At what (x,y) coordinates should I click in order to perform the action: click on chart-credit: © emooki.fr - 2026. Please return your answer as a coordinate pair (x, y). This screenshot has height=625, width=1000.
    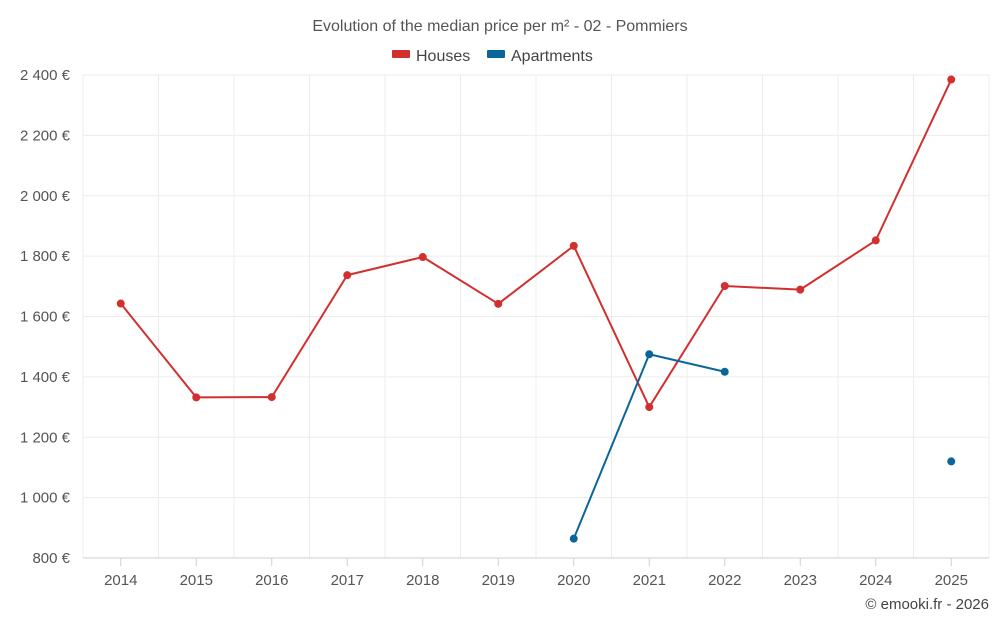
    Looking at the image, I should click on (927, 604).